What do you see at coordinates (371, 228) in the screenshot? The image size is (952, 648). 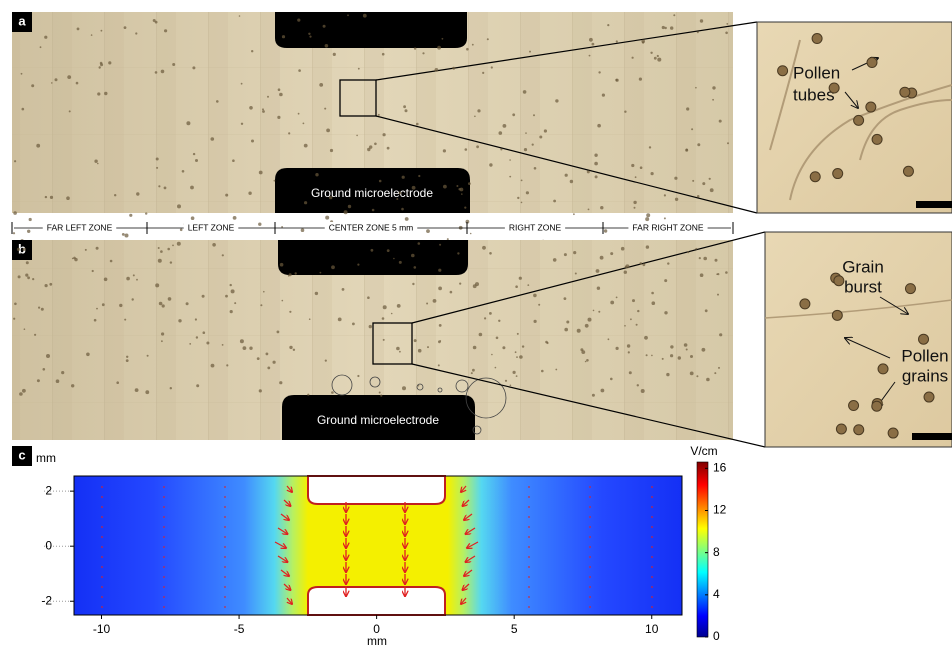 I see `zone-label-bg` at bounding box center [371, 228].